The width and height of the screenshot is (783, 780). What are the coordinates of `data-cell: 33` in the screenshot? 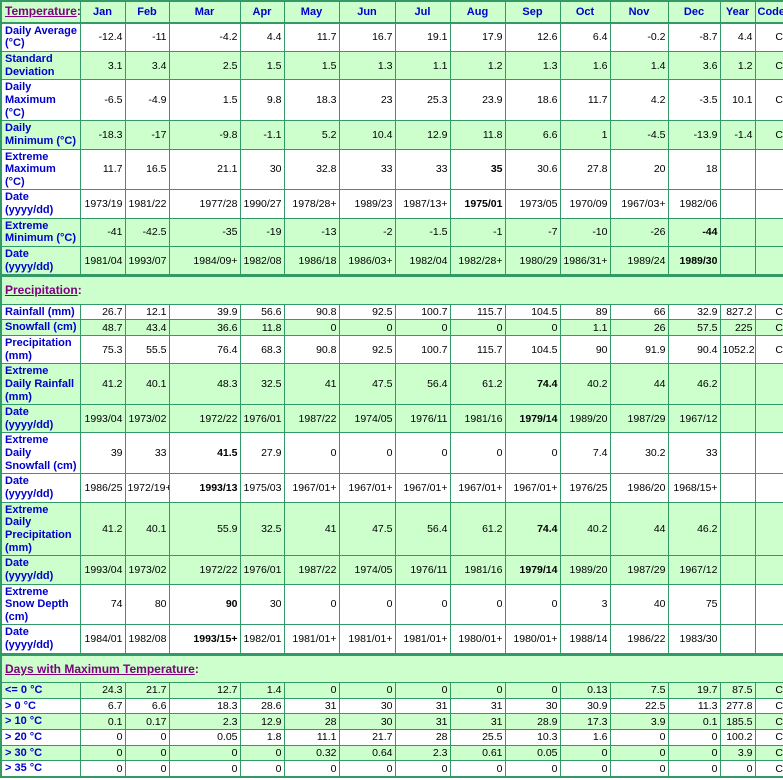 It's located at (422, 169).